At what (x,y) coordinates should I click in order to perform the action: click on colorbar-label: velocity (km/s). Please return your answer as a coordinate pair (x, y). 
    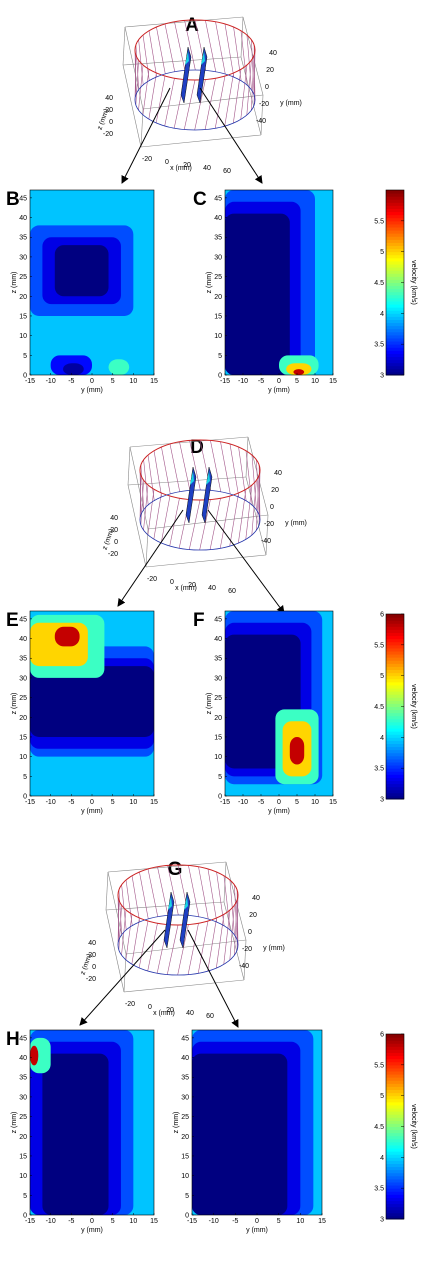
    Looking at the image, I should click on (413, 282).